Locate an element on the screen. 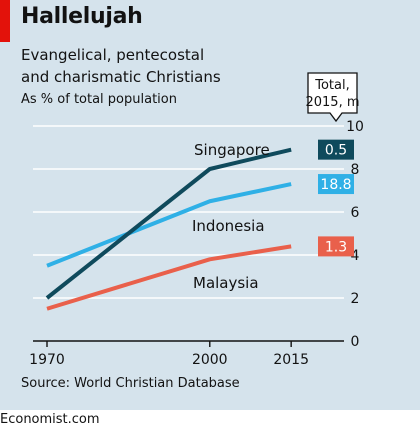 The height and width of the screenshot is (432, 420). series-line-indonesia is located at coordinates (169, 225).